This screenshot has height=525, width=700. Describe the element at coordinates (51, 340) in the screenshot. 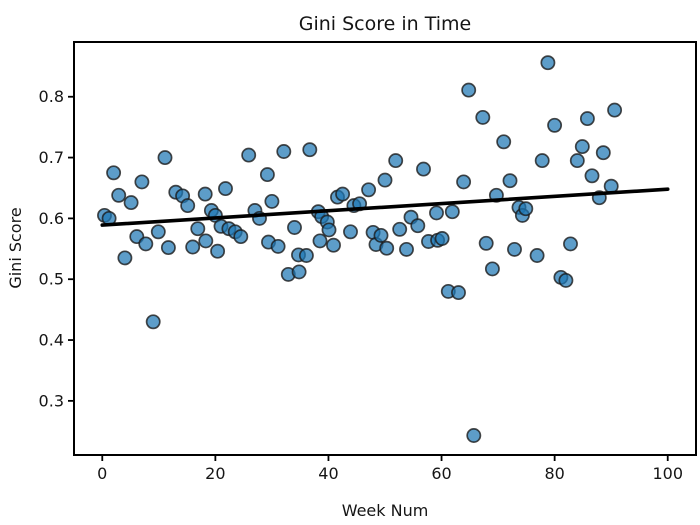

I see `y-tick-label: 0.4` at that location.